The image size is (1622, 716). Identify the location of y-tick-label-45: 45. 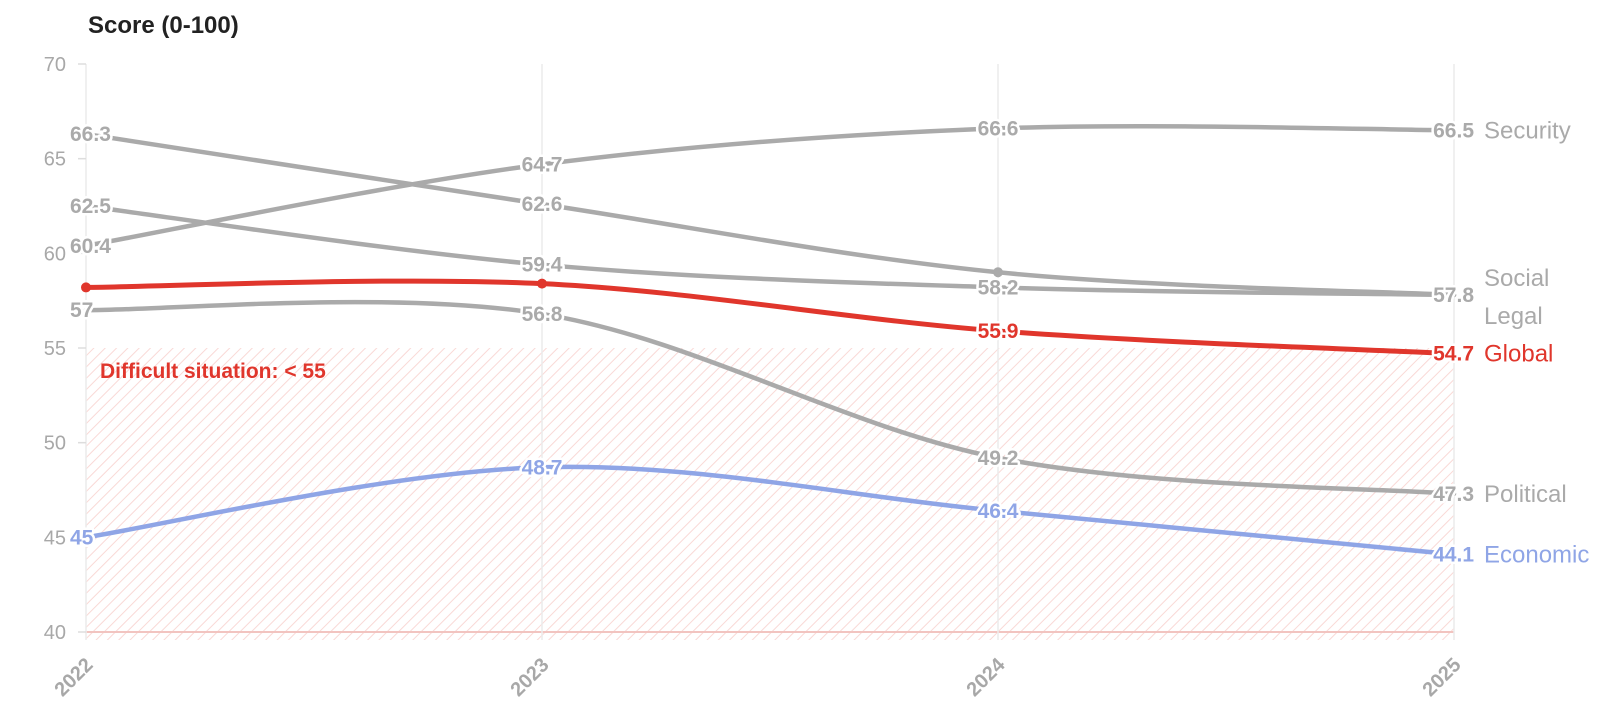
(55, 538).